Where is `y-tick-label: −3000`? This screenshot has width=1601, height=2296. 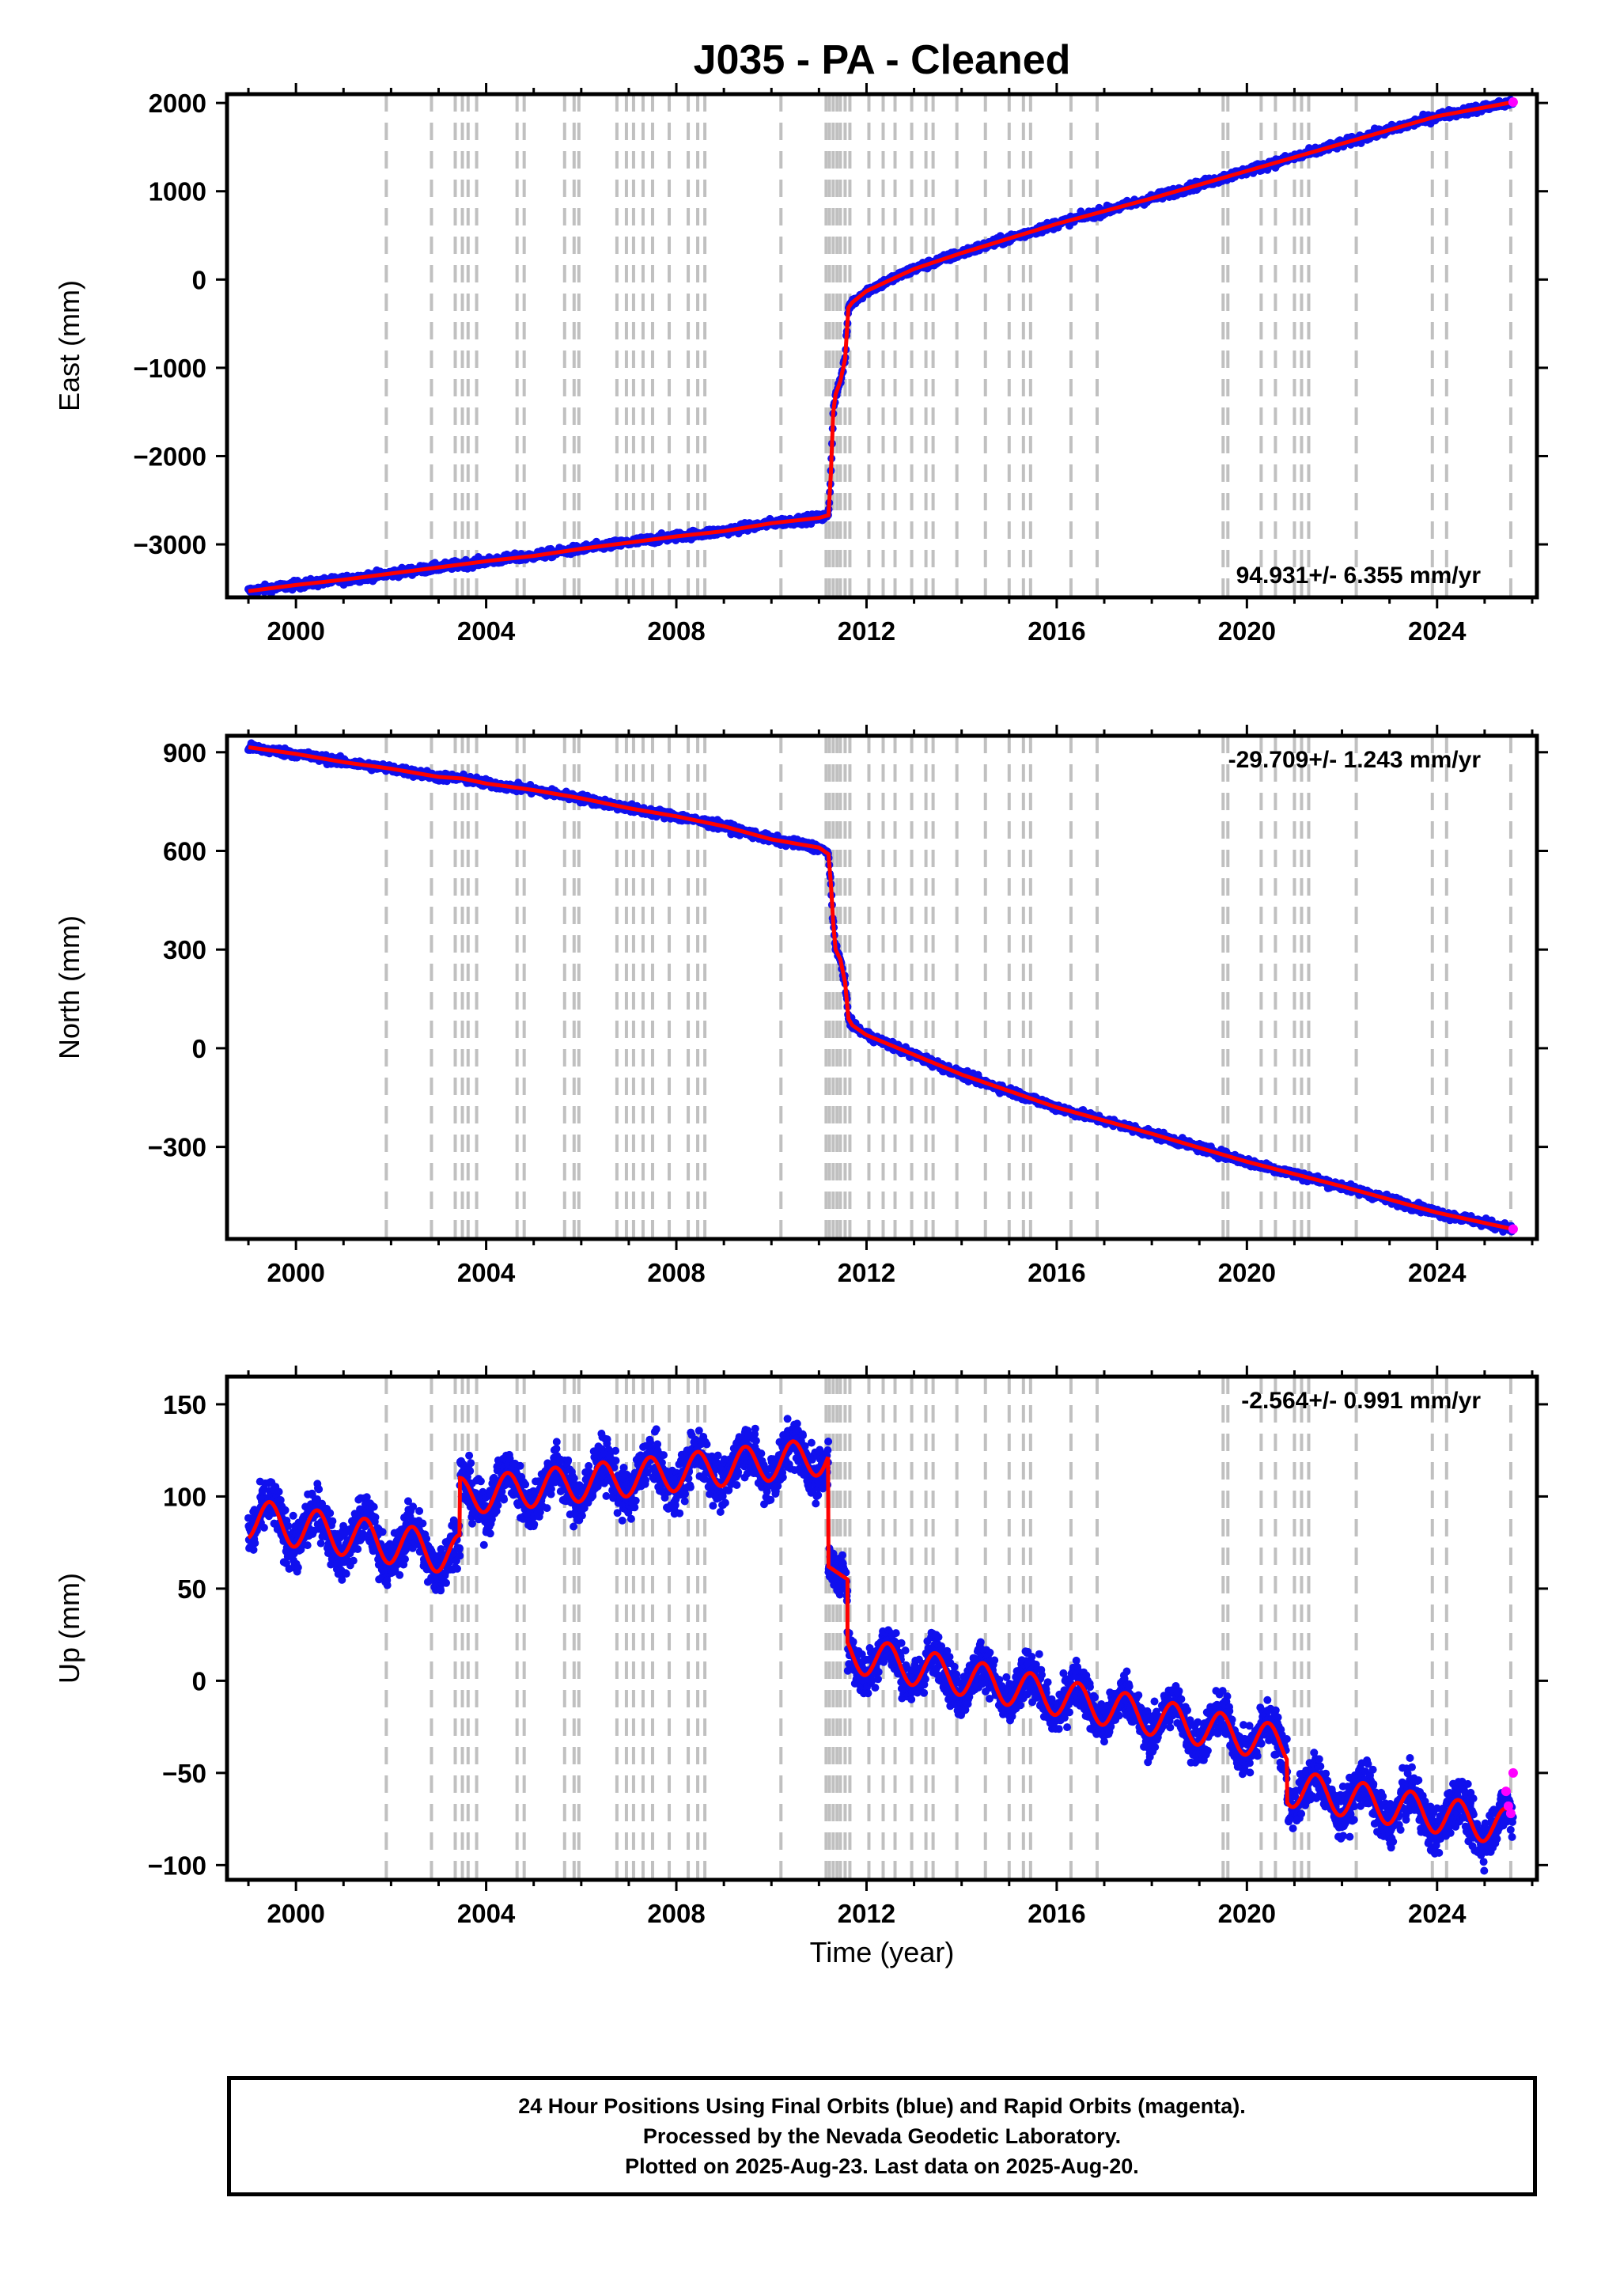 y-tick-label: −3000 is located at coordinates (169, 544).